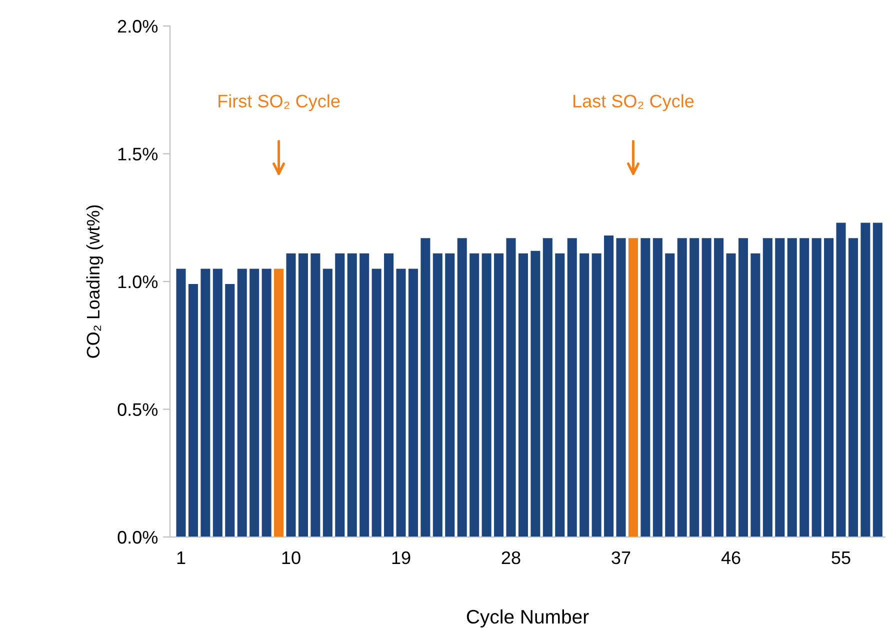 This screenshot has width=887, height=631. I want to click on y-tick-label: 0.5%, so click(138, 409).